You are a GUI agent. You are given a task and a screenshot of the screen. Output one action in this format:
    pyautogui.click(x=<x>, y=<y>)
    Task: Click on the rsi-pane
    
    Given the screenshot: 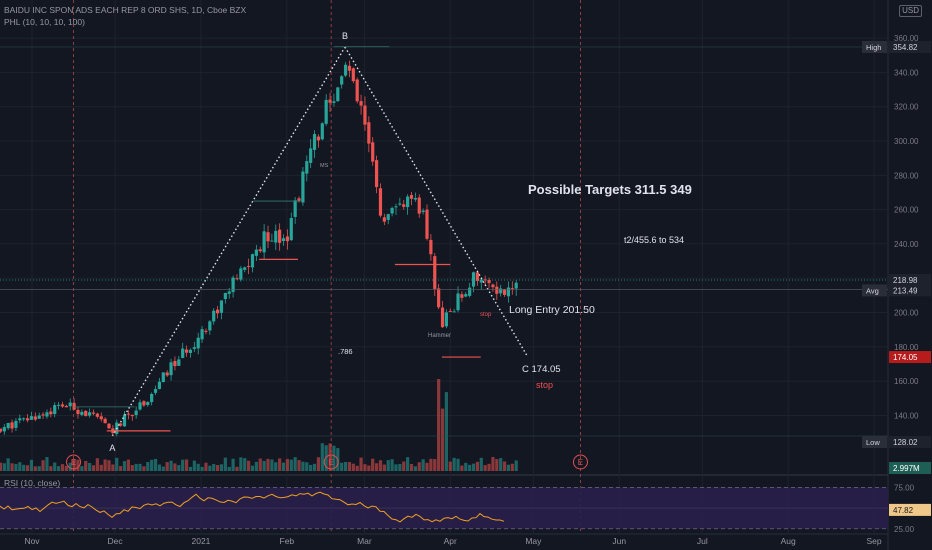 What is the action you would take?
    pyautogui.click(x=444, y=508)
    